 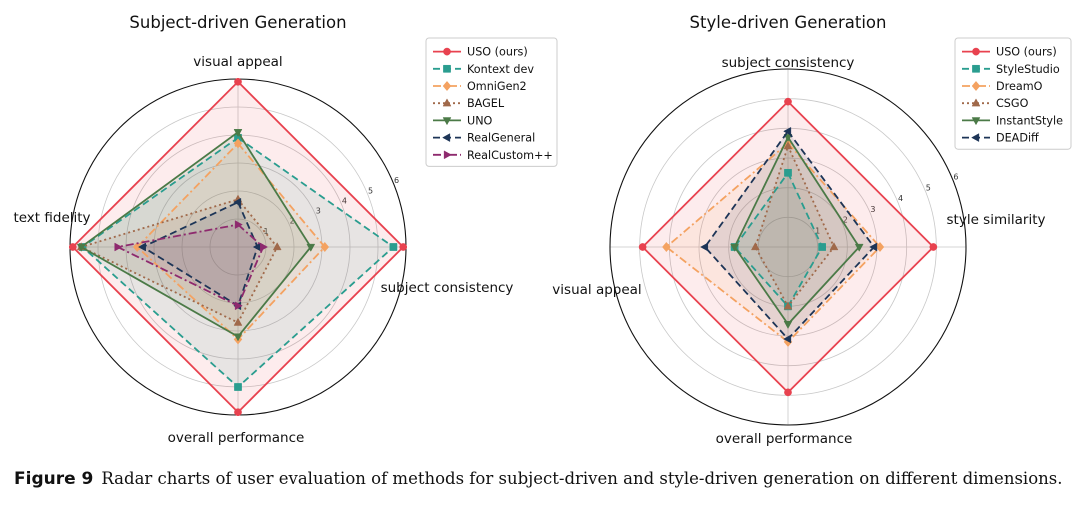 I want to click on legend-entry: RealCustom++, so click(x=510, y=155).